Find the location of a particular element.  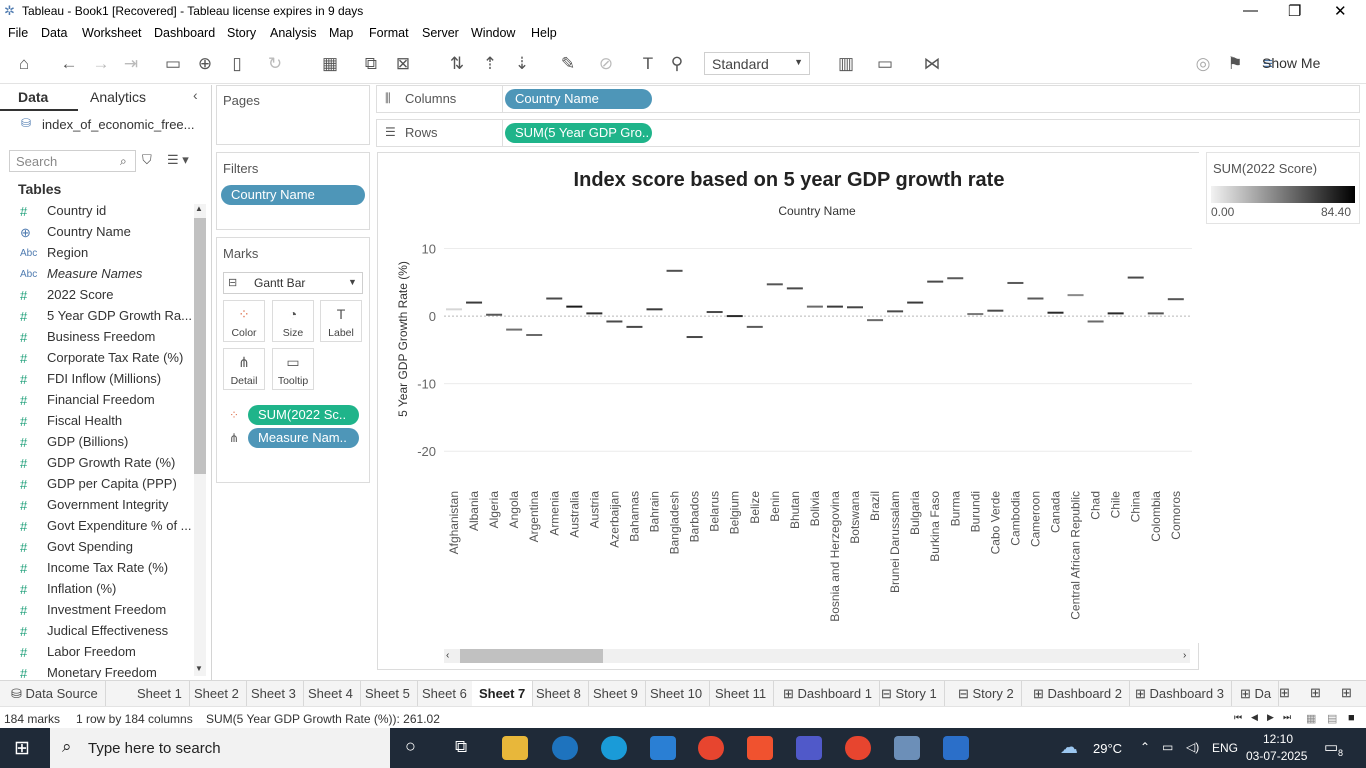

sheet-tab: Sheet 4 is located at coordinates (331, 694).